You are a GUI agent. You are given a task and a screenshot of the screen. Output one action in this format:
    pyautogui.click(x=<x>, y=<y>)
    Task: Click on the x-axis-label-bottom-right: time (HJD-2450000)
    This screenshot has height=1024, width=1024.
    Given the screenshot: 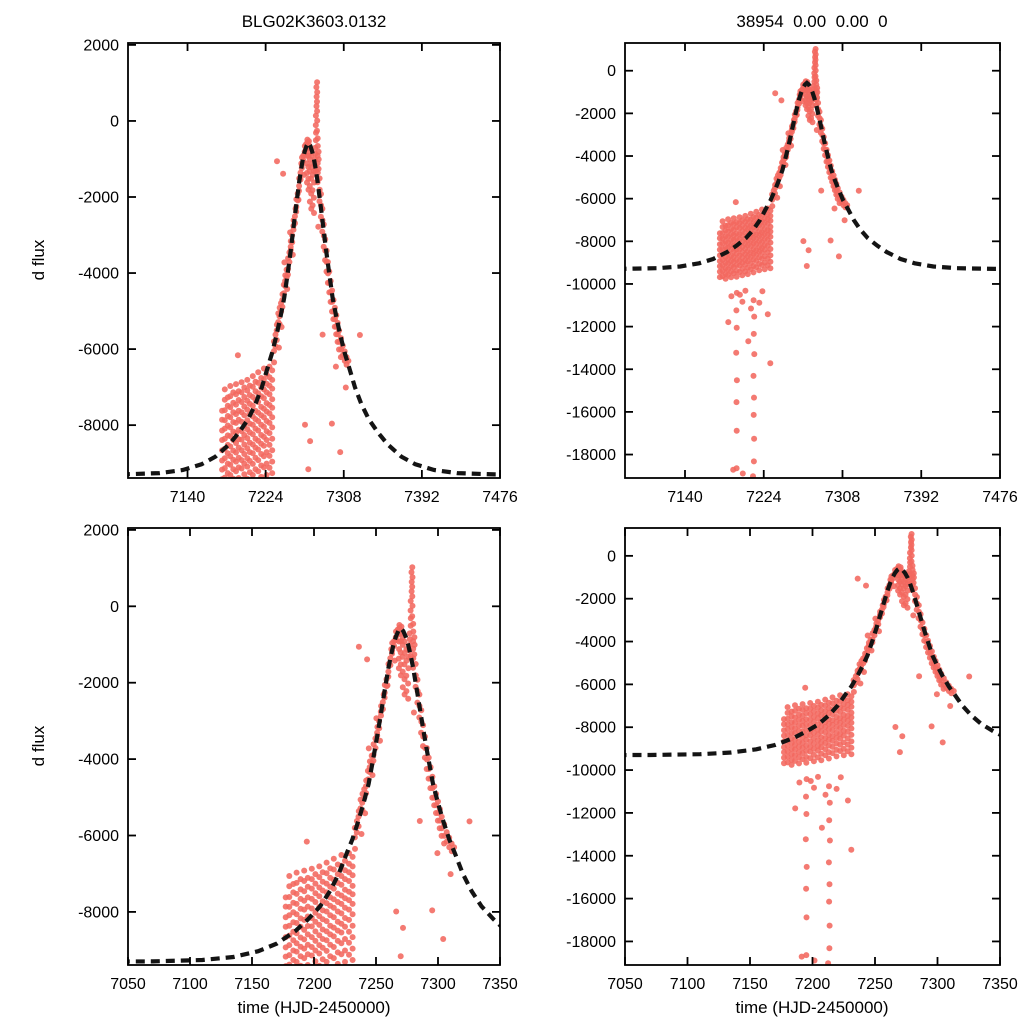 What is the action you would take?
    pyautogui.click(x=811, y=1007)
    